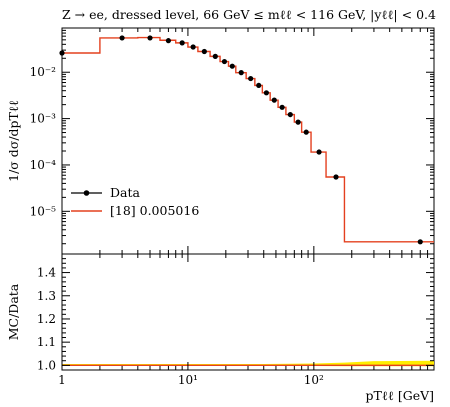 The width and height of the screenshot is (450, 407). I want to click on ratio-y-tick-label: 1.0, so click(46, 365).